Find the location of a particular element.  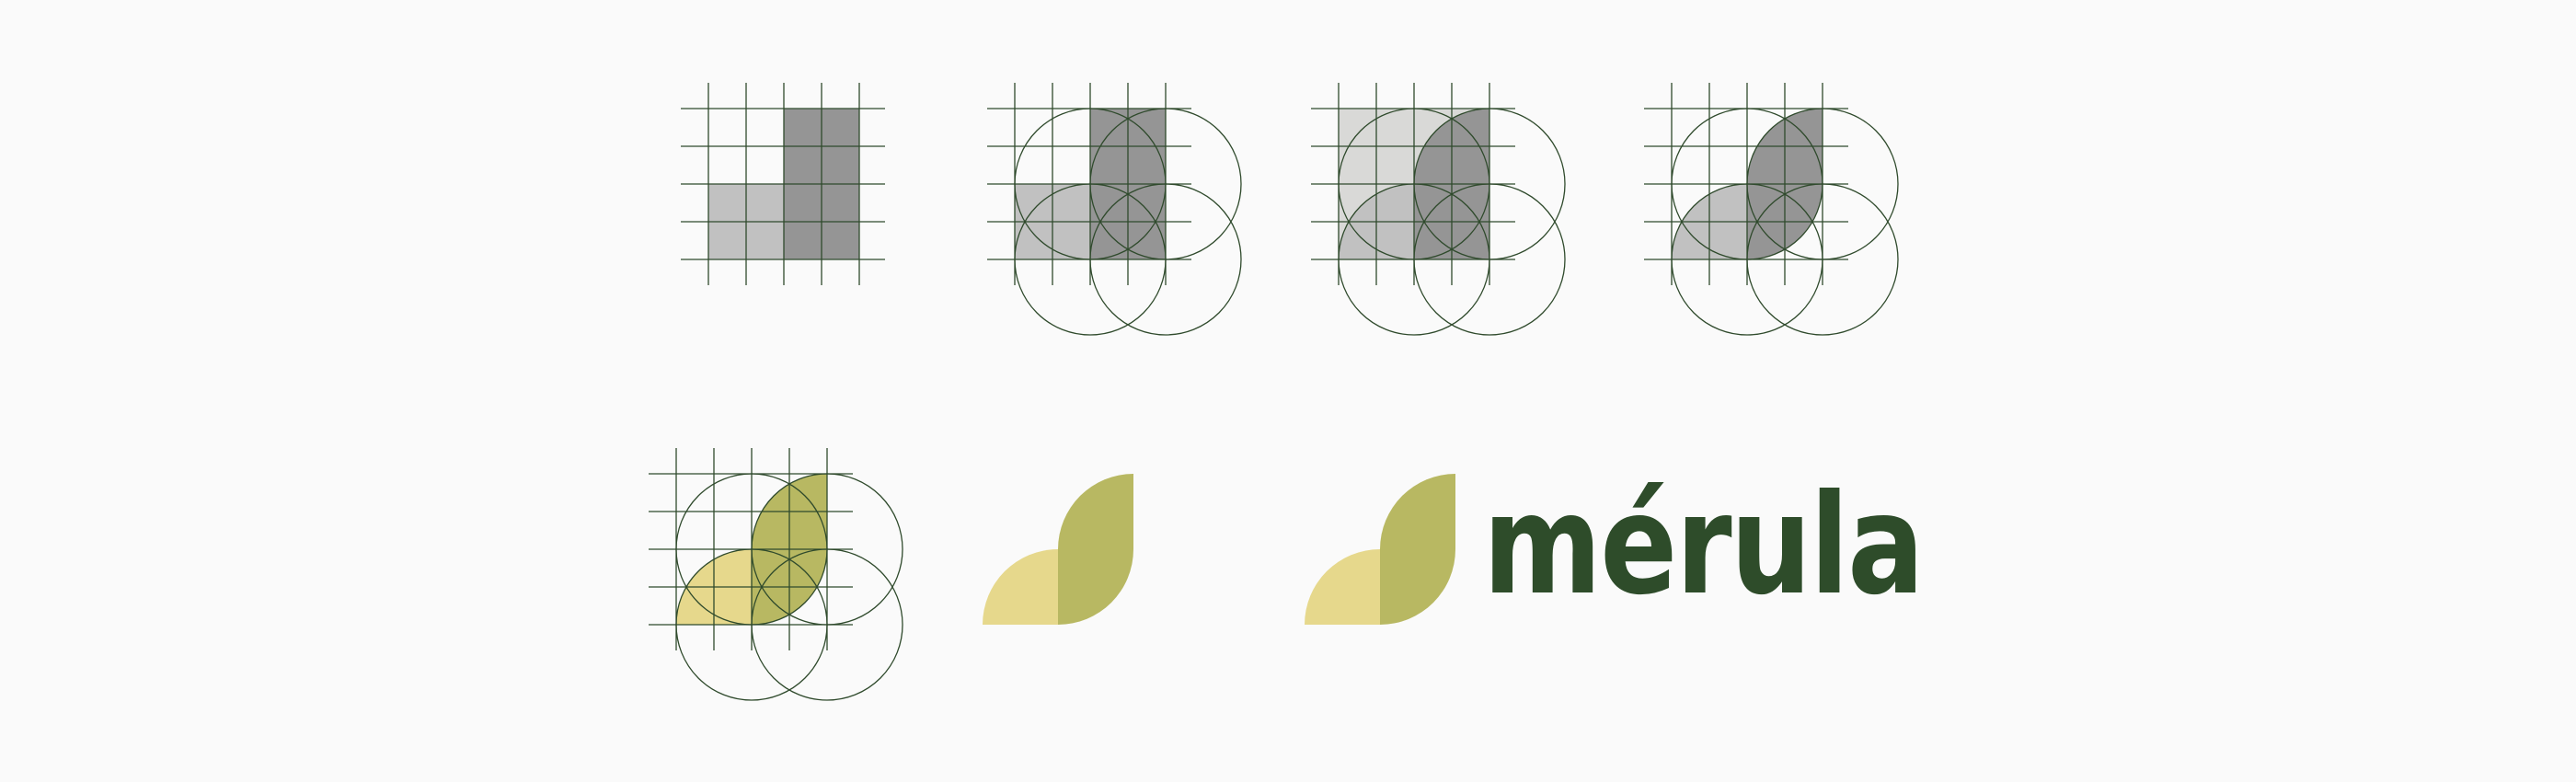

logomark is located at coordinates (1380, 549).